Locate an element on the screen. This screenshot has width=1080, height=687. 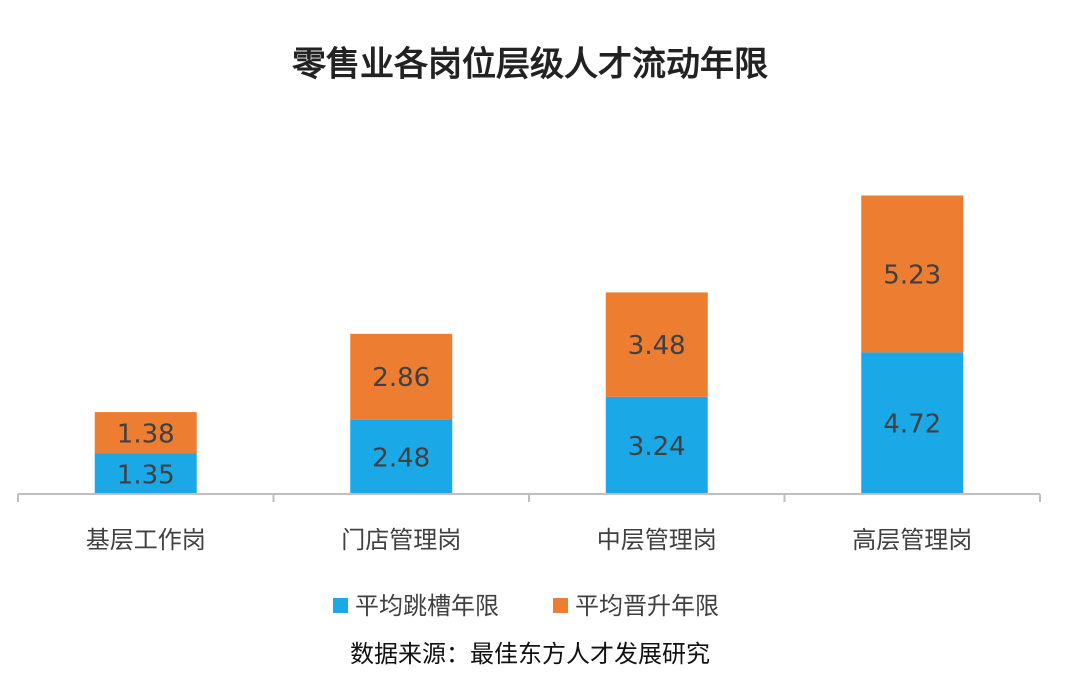
value-label: 5.23 is located at coordinates (912, 275).